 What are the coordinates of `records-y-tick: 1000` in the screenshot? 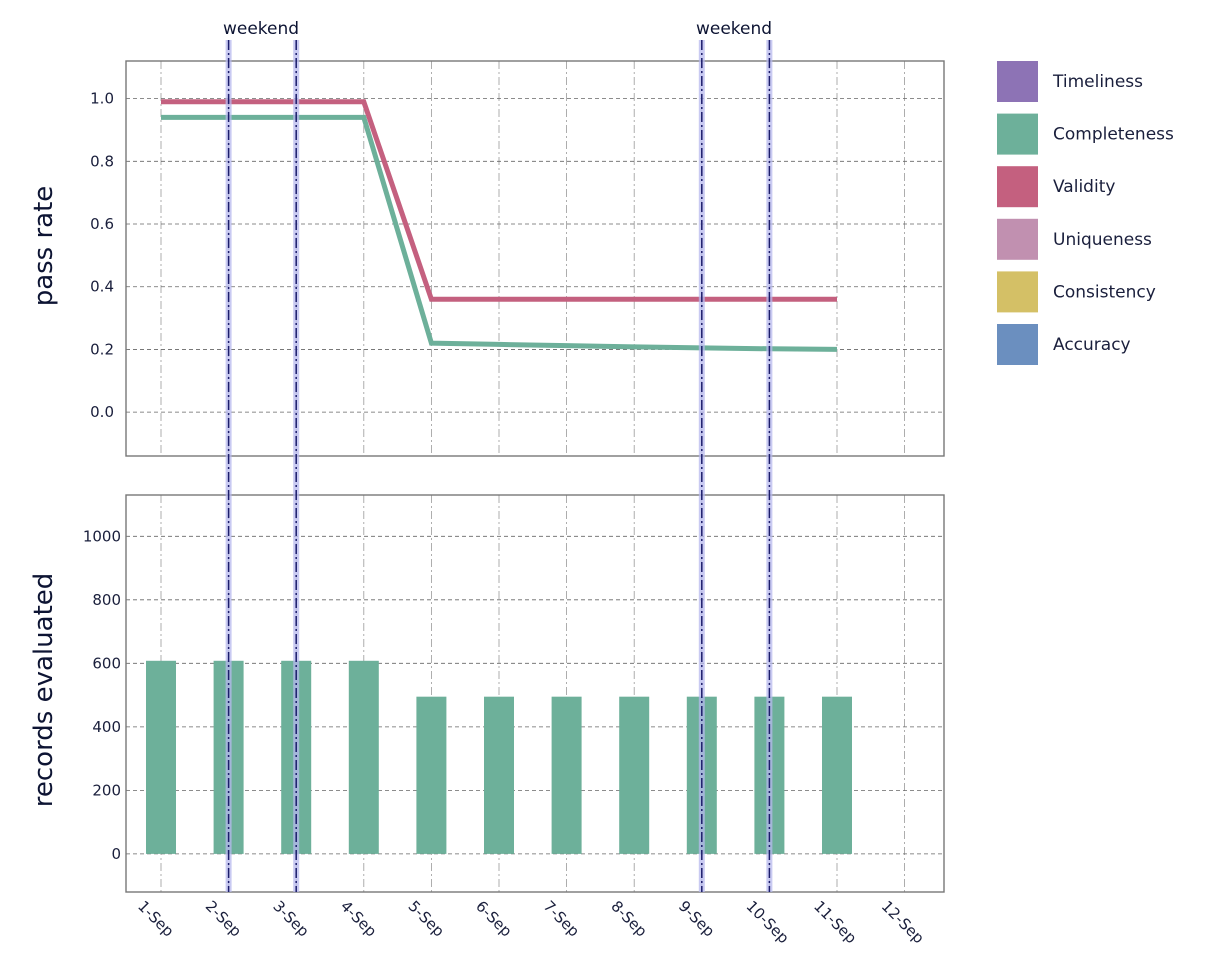 It's located at (102, 536).